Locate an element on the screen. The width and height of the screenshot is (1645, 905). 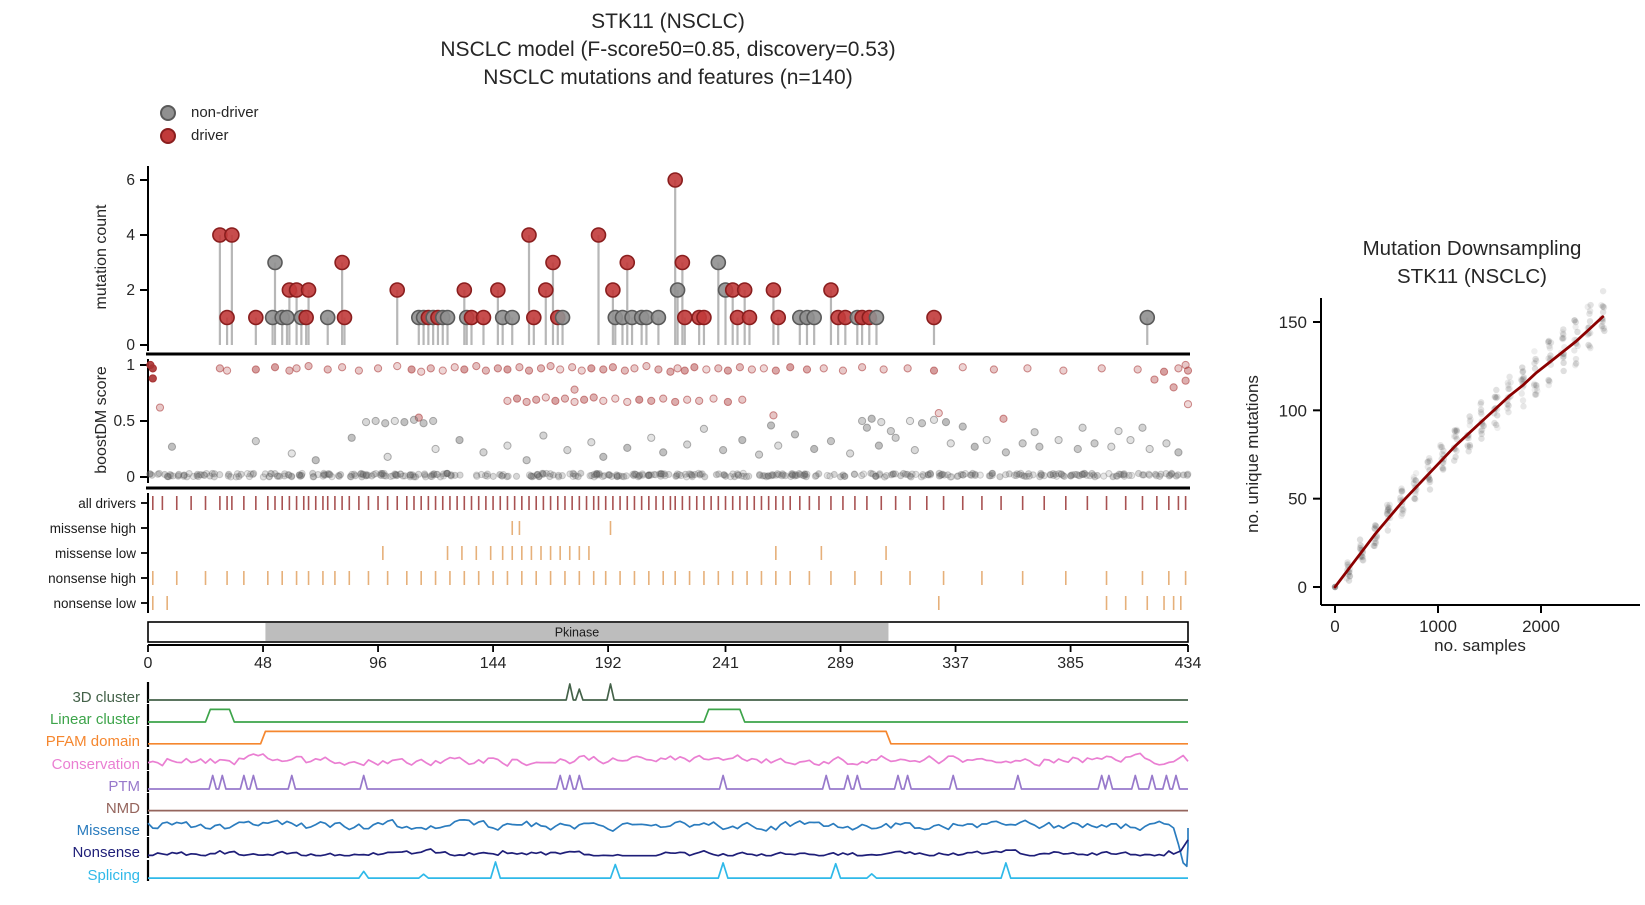
rug-row-label: nonsense high is located at coordinates (92, 578).